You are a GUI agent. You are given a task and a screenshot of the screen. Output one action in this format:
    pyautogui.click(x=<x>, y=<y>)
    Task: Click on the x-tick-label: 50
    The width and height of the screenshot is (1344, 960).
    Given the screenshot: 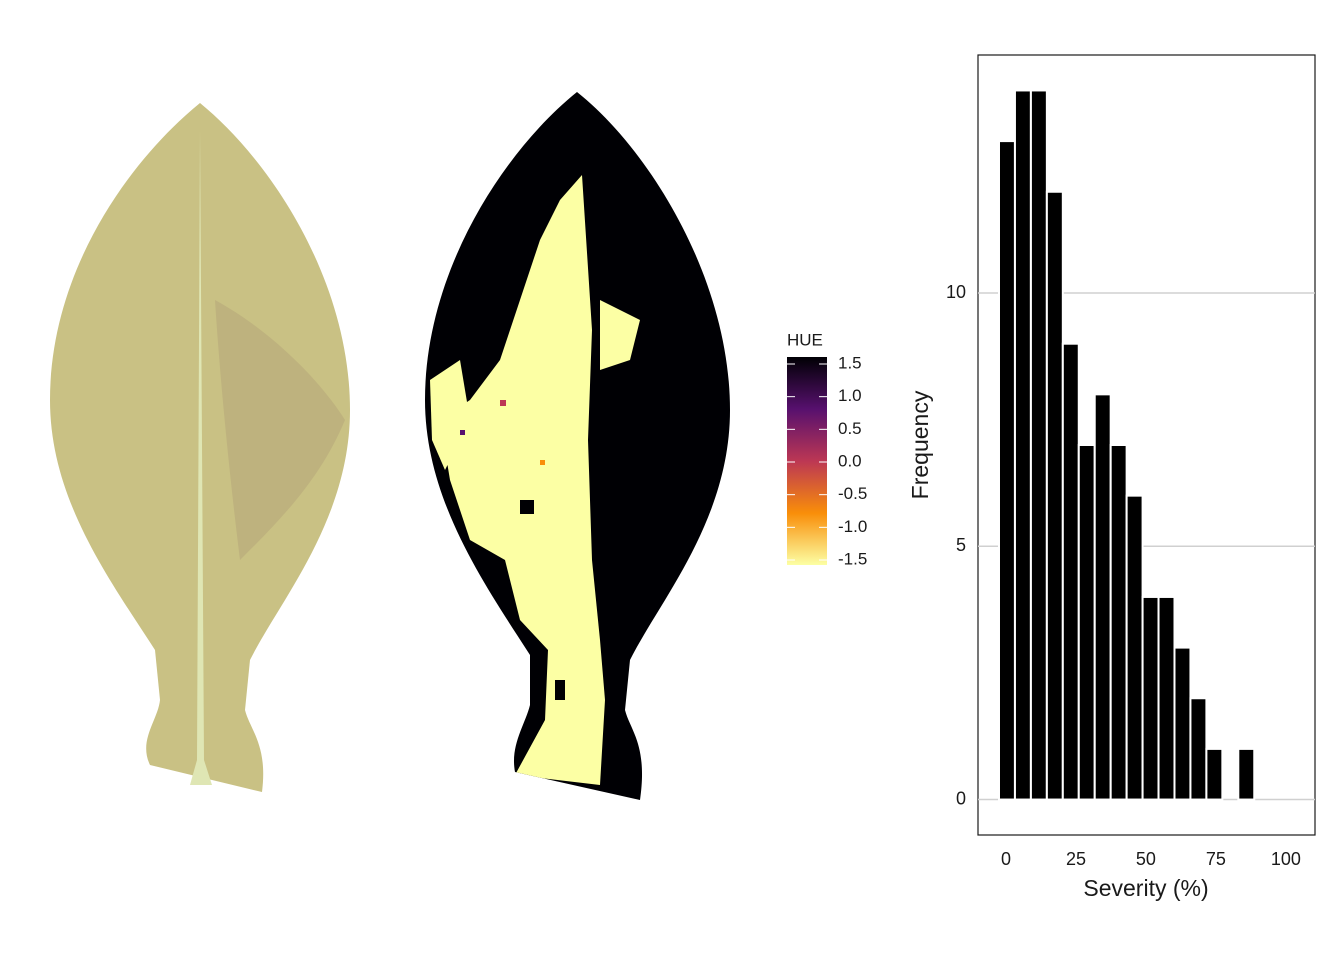 What is the action you would take?
    pyautogui.click(x=1146, y=859)
    